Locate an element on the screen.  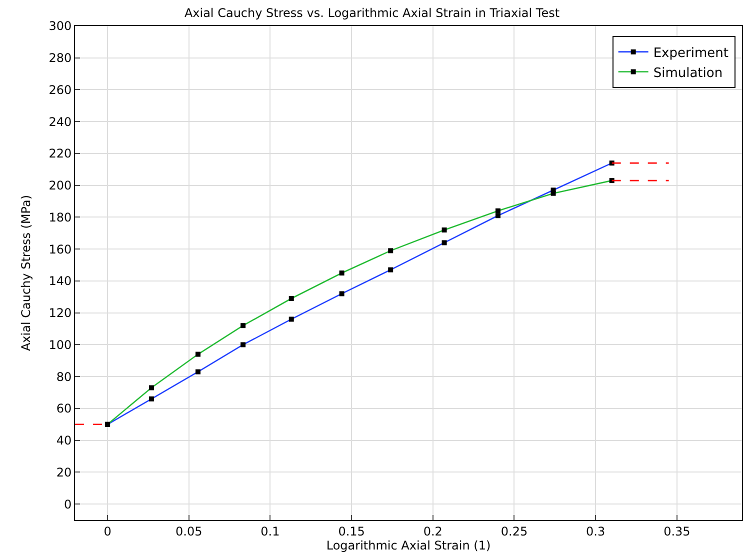
x-tick-label: 0.15 is located at coordinates (351, 531).